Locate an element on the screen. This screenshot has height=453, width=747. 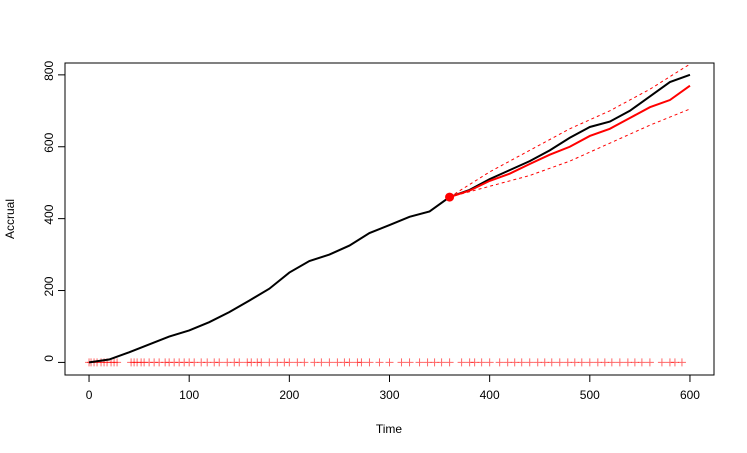
x-axis-label: Time is located at coordinates (389, 429).